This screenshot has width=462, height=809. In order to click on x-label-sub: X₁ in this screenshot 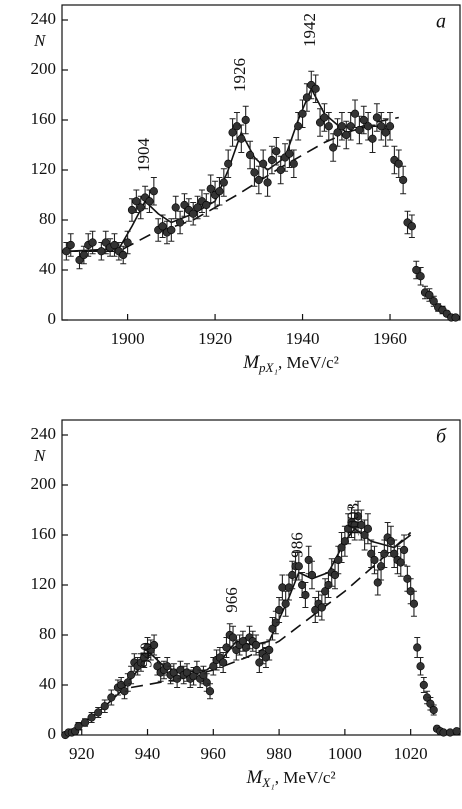, I will do `click(267, 782)`.